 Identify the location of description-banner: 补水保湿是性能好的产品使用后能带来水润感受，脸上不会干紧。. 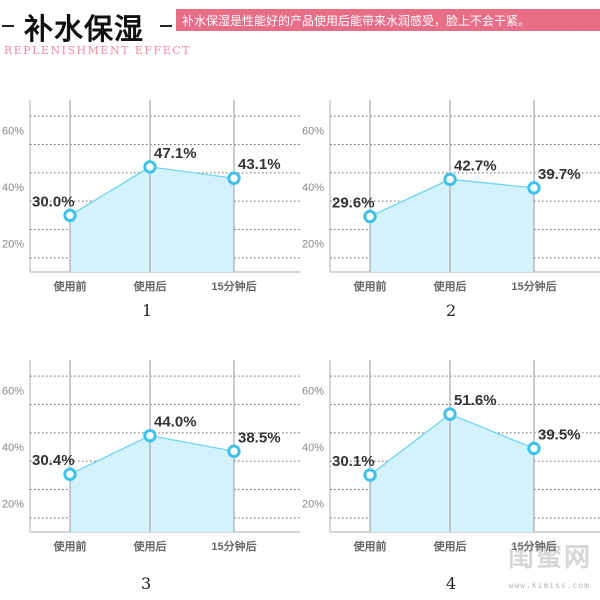
(388, 20).